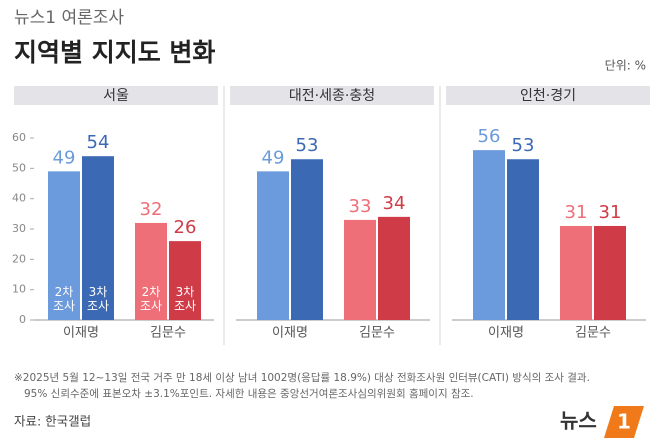 The width and height of the screenshot is (658, 446). I want to click on panel-title: 인천·경기, so click(548, 96).